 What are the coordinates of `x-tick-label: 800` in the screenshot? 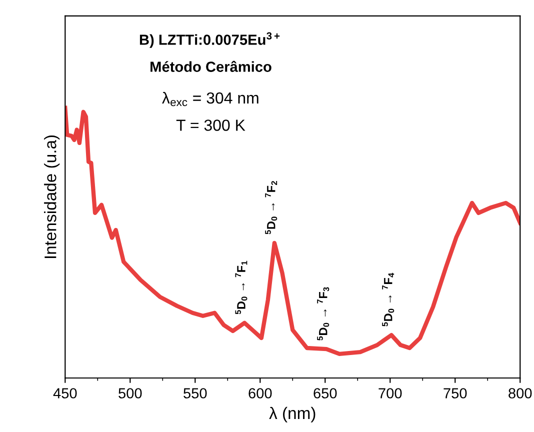 It's located at (520, 393).